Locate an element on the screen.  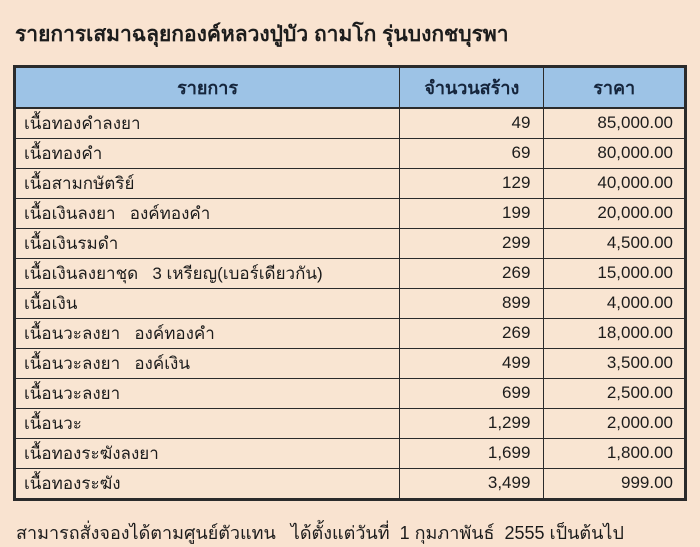
column-header-quantity: จำนวนสร้าง is located at coordinates (472, 87).